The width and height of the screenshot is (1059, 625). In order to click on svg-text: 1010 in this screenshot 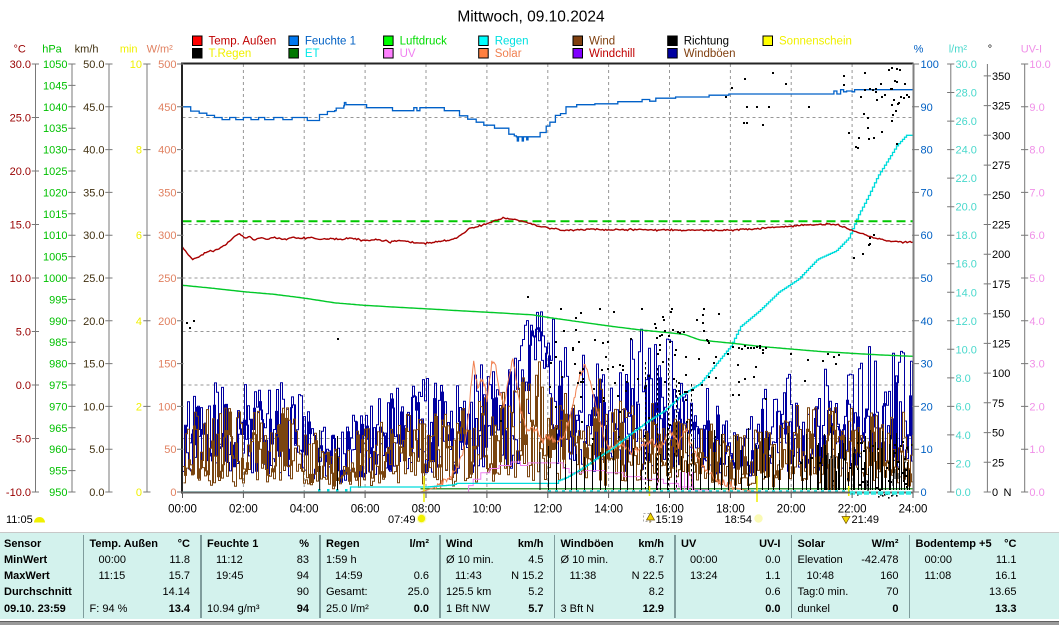, I will do `click(55, 236)`.